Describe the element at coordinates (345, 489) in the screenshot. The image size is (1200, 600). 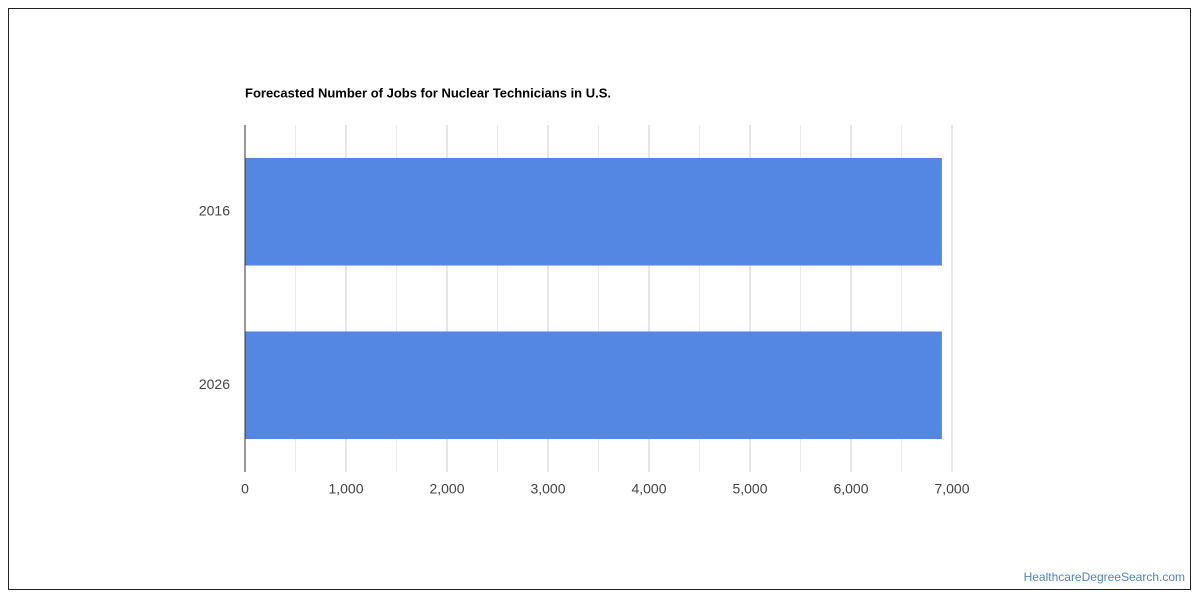
I see `x-tick-label: 1,000` at that location.